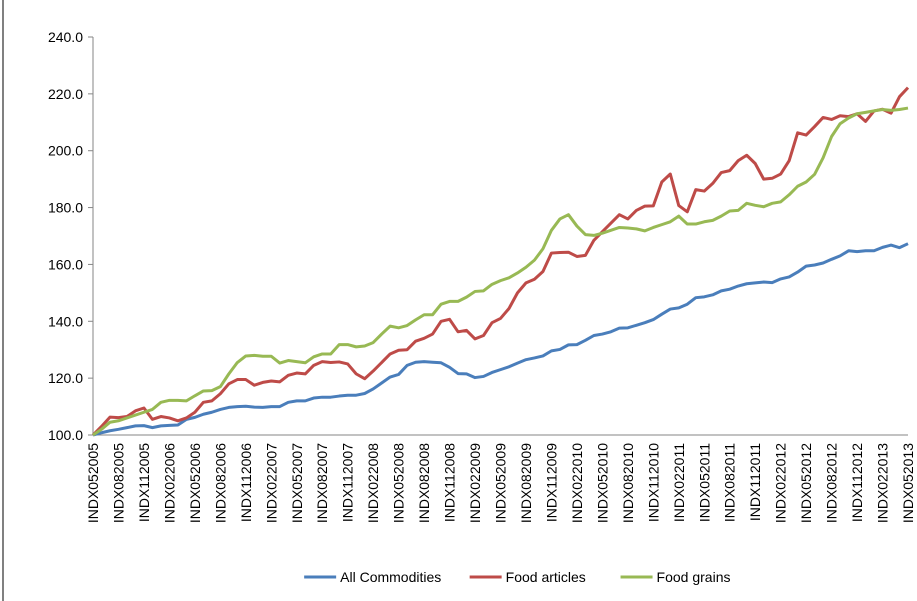 Image resolution: width=917 pixels, height=601 pixels. Describe the element at coordinates (577, 483) in the screenshot. I see `x-tick-label: INDX022010` at that location.